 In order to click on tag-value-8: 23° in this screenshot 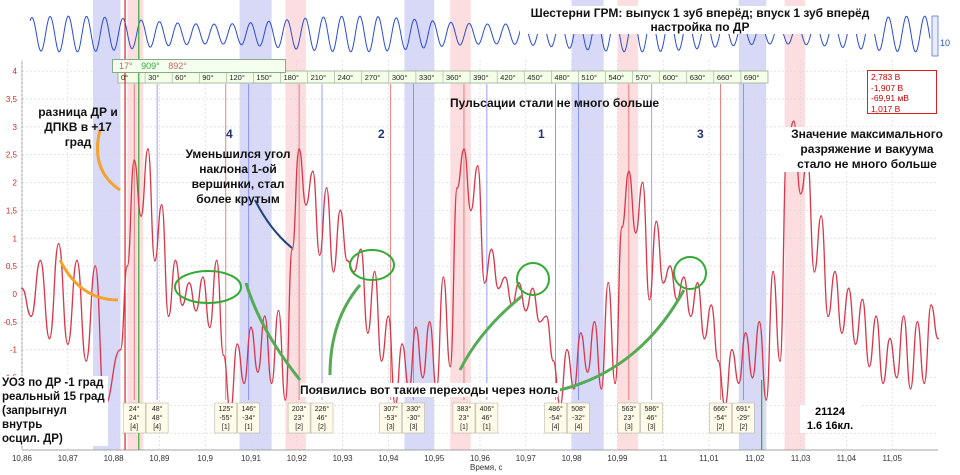, I will do `click(464, 418)`.